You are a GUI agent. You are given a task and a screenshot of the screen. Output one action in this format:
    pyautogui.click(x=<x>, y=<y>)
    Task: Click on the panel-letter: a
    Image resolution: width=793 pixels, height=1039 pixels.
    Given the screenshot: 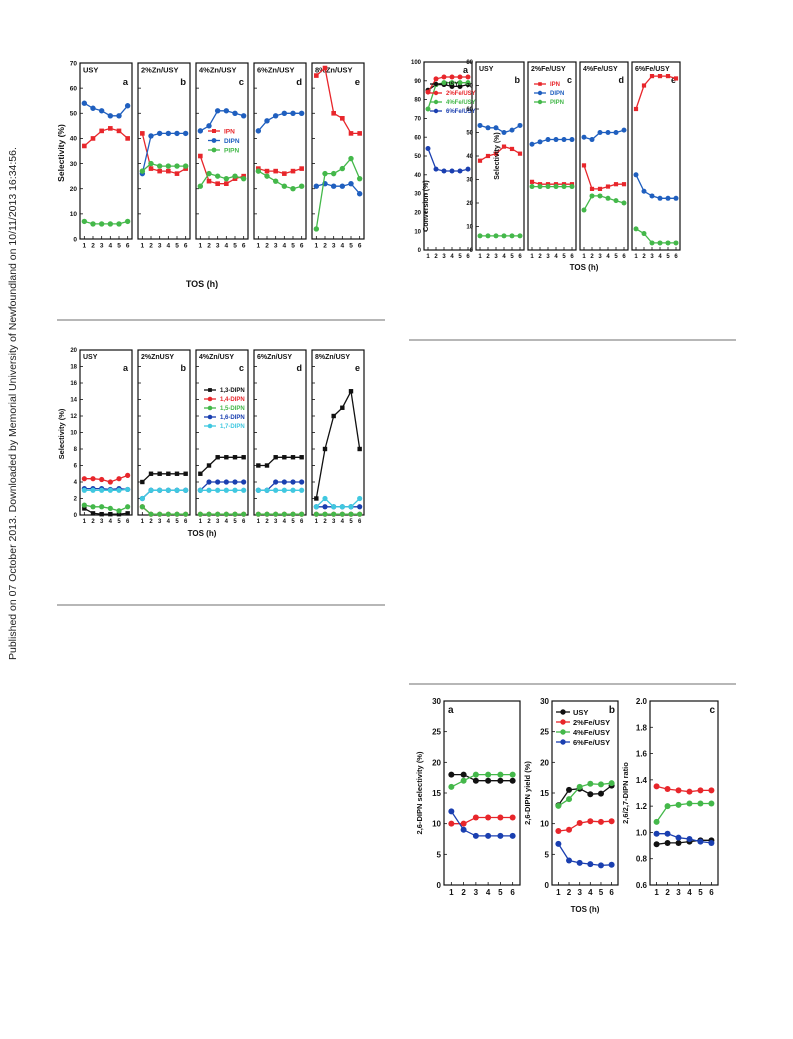 What is the action you would take?
    pyautogui.click(x=126, y=368)
    